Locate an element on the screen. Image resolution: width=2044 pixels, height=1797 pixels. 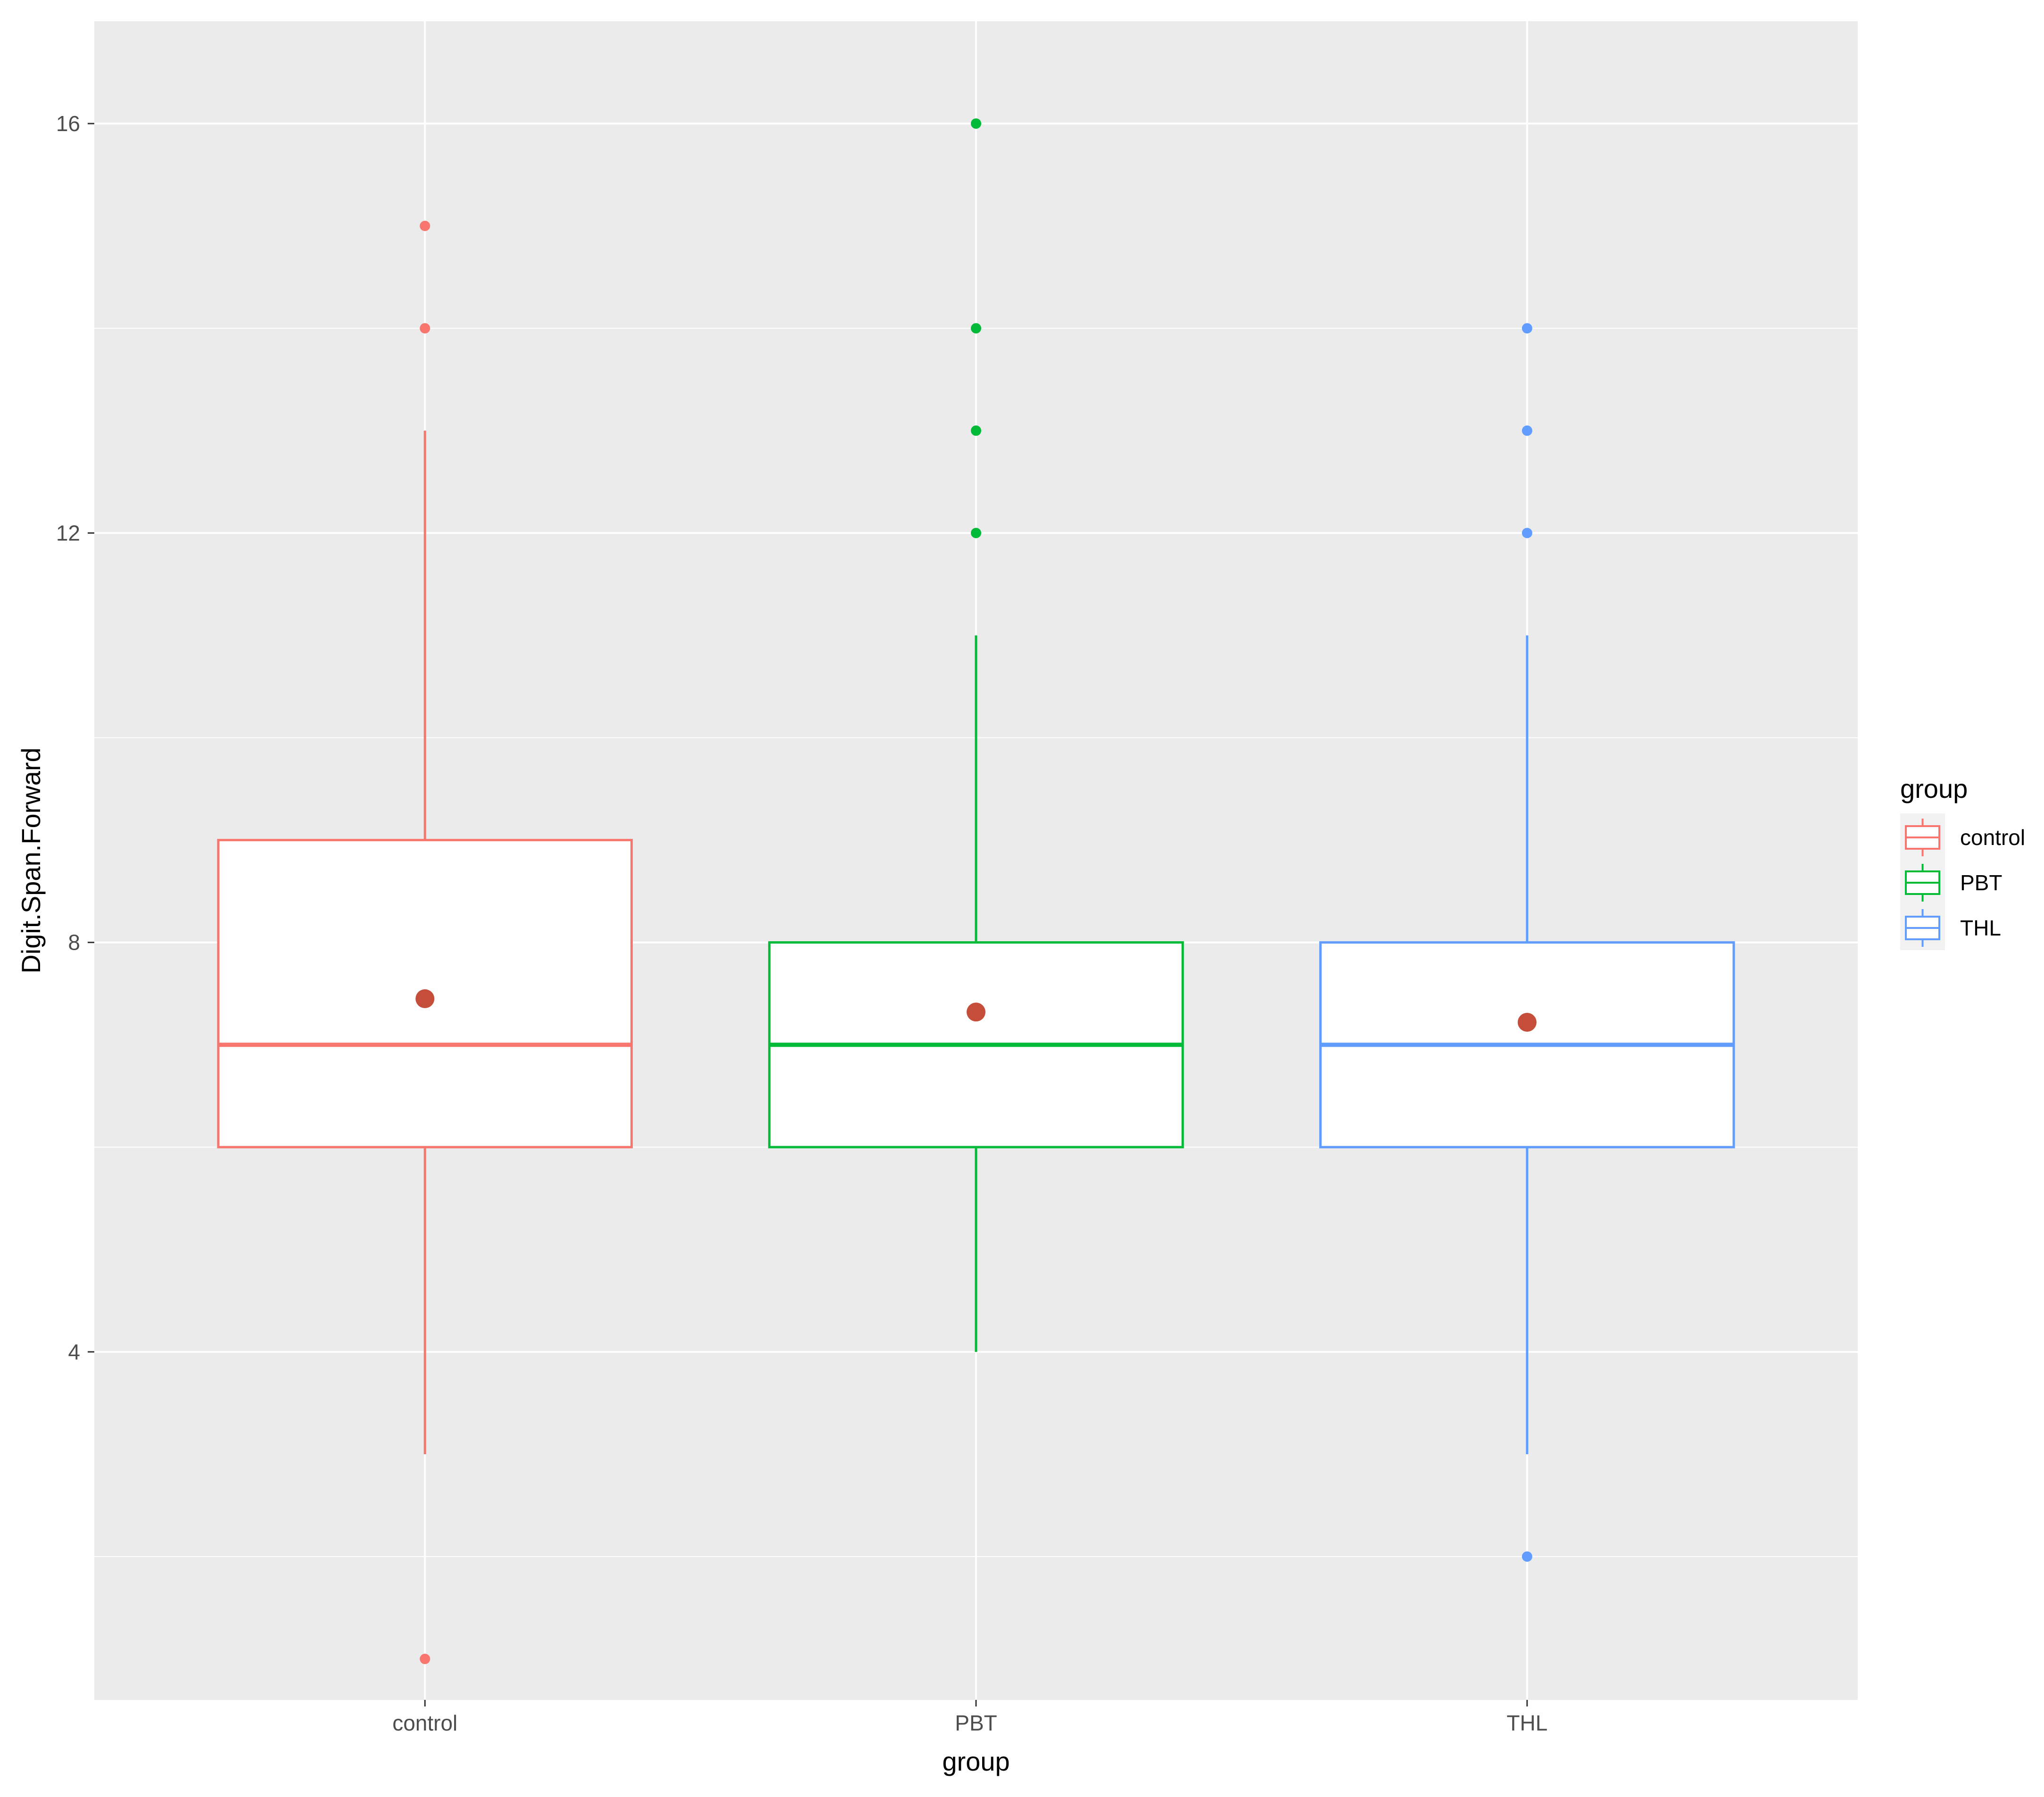
y-tick-label: 4 is located at coordinates (74, 1352).